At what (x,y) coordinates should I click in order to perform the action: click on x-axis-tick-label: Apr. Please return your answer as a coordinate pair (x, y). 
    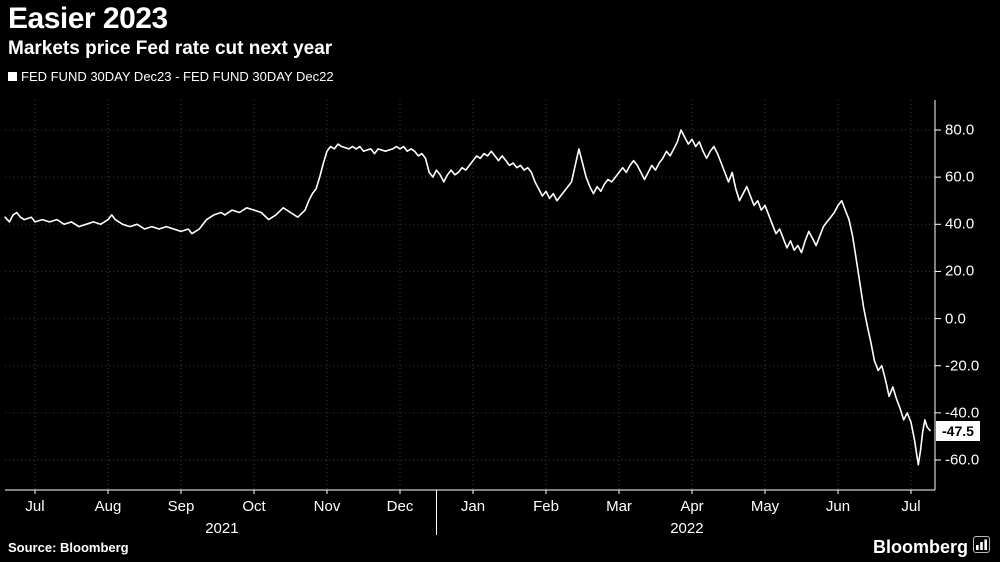
    Looking at the image, I should click on (692, 506).